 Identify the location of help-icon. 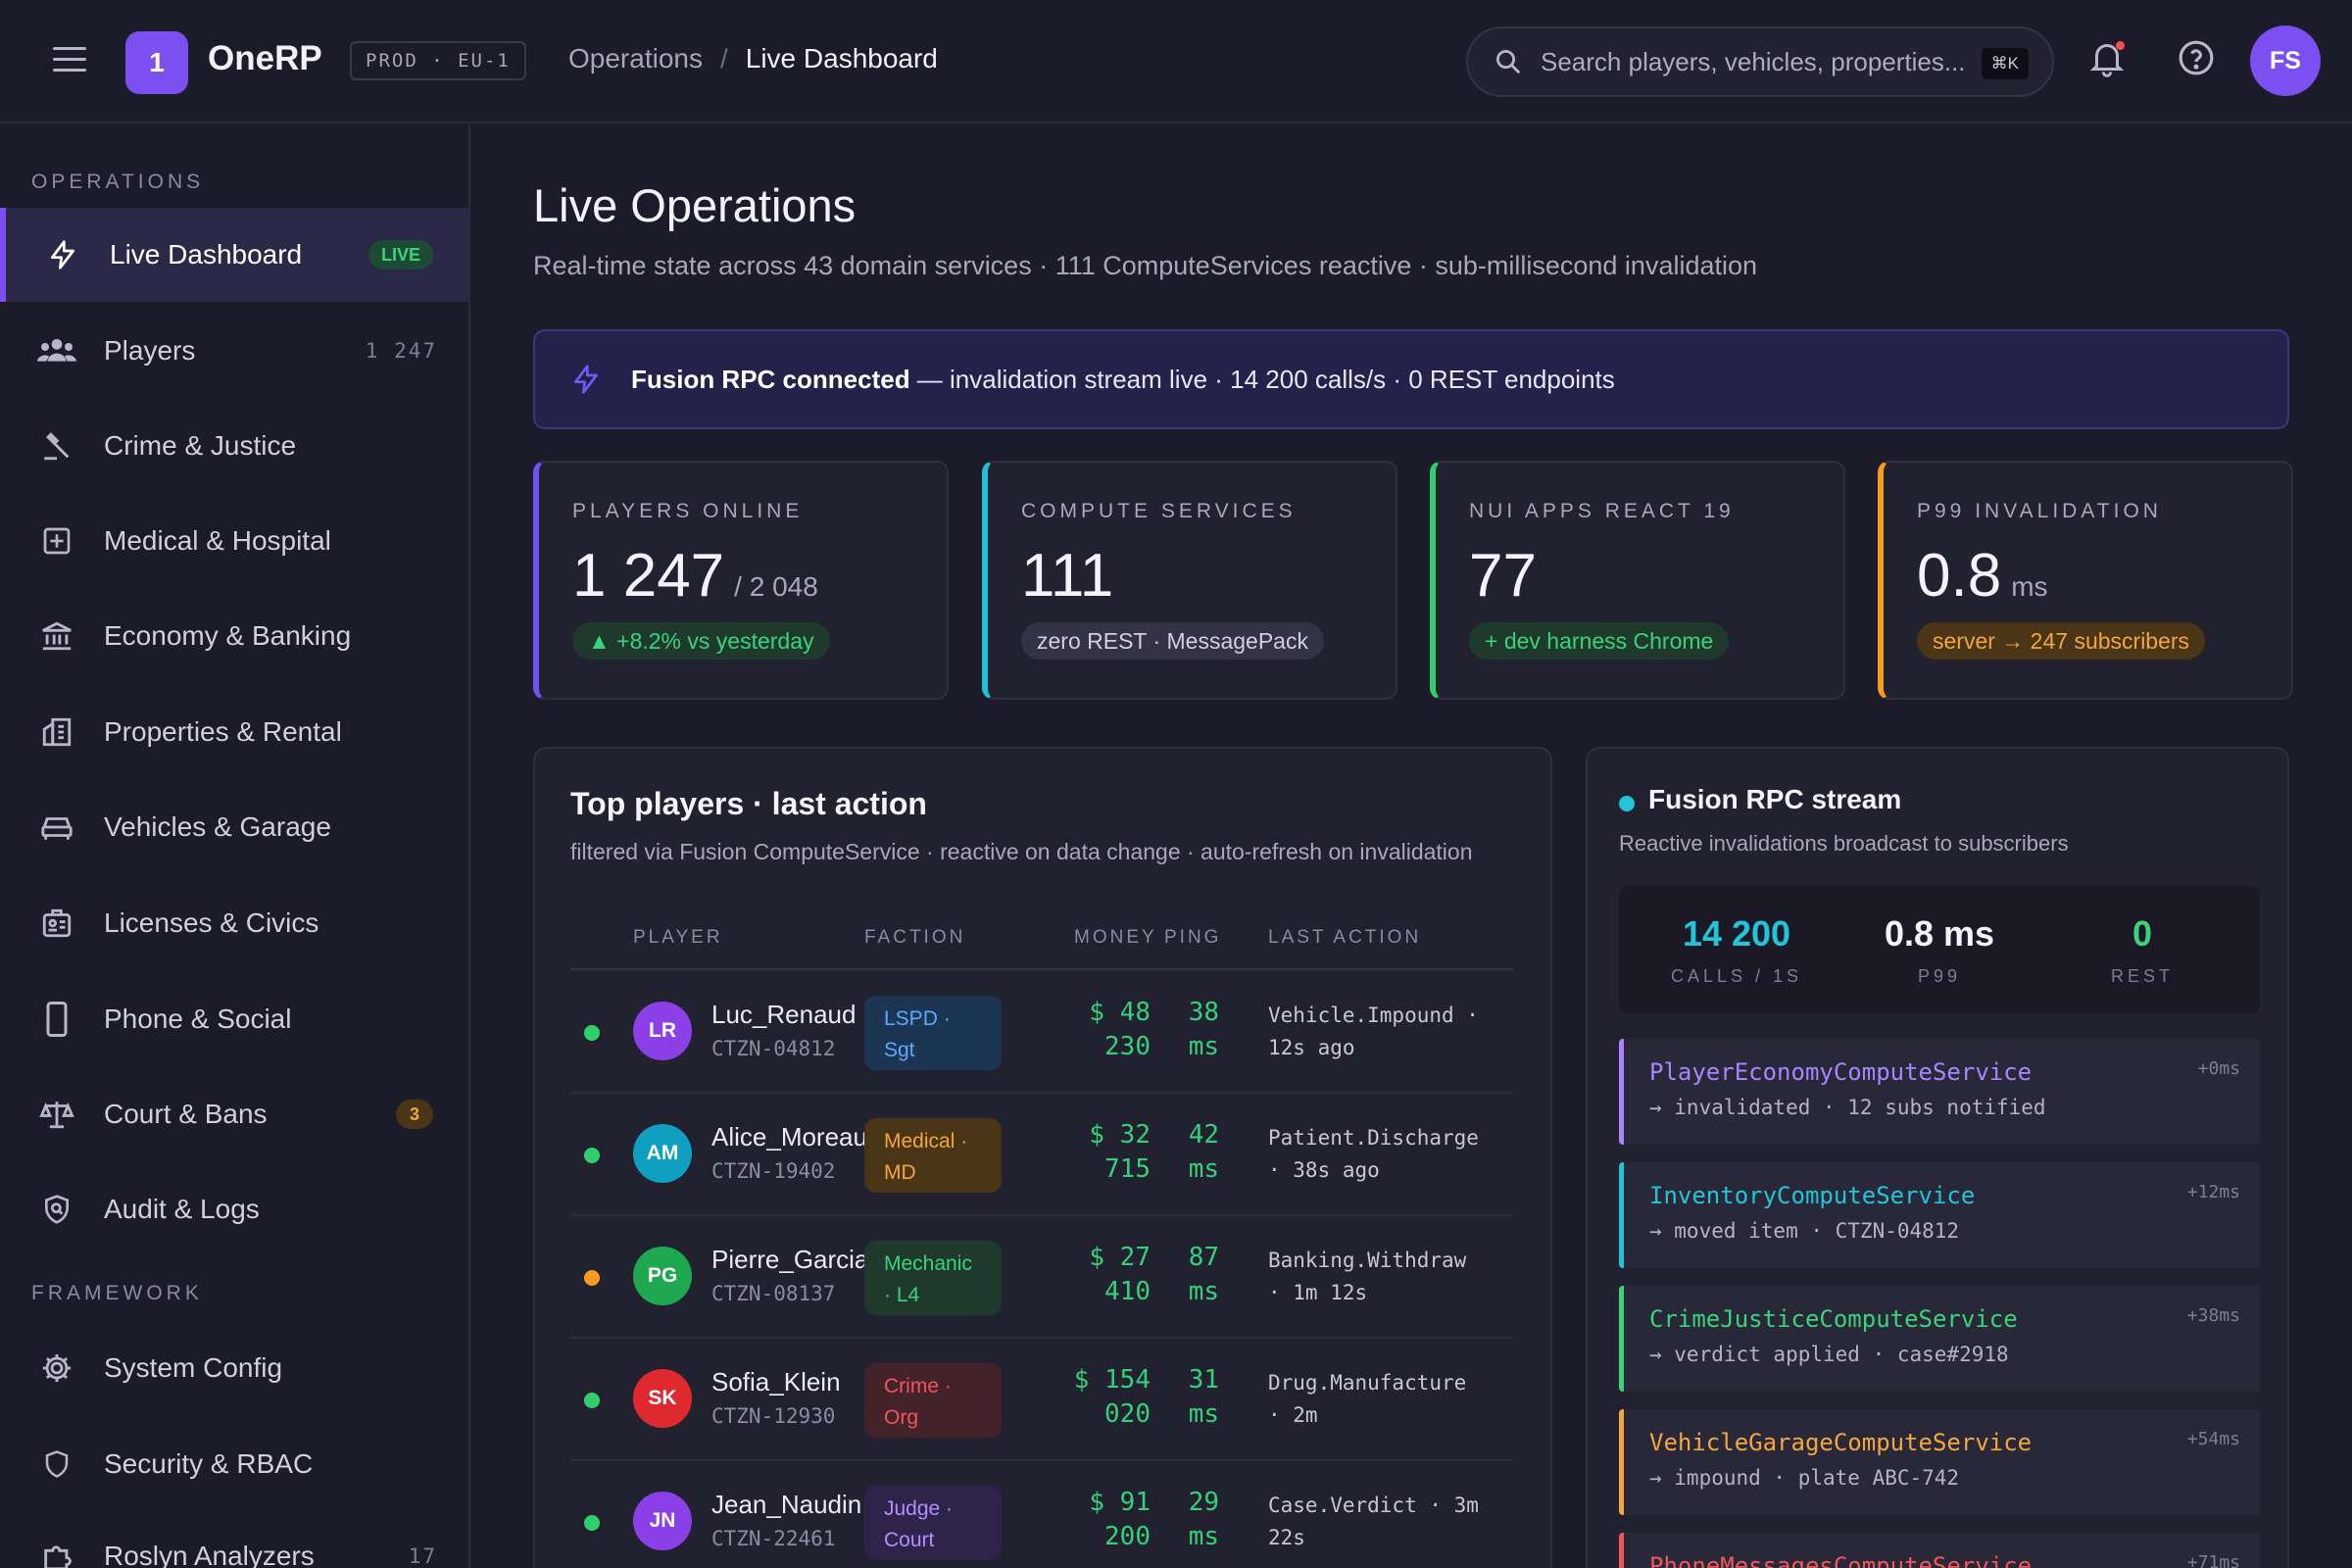
(2199, 60).